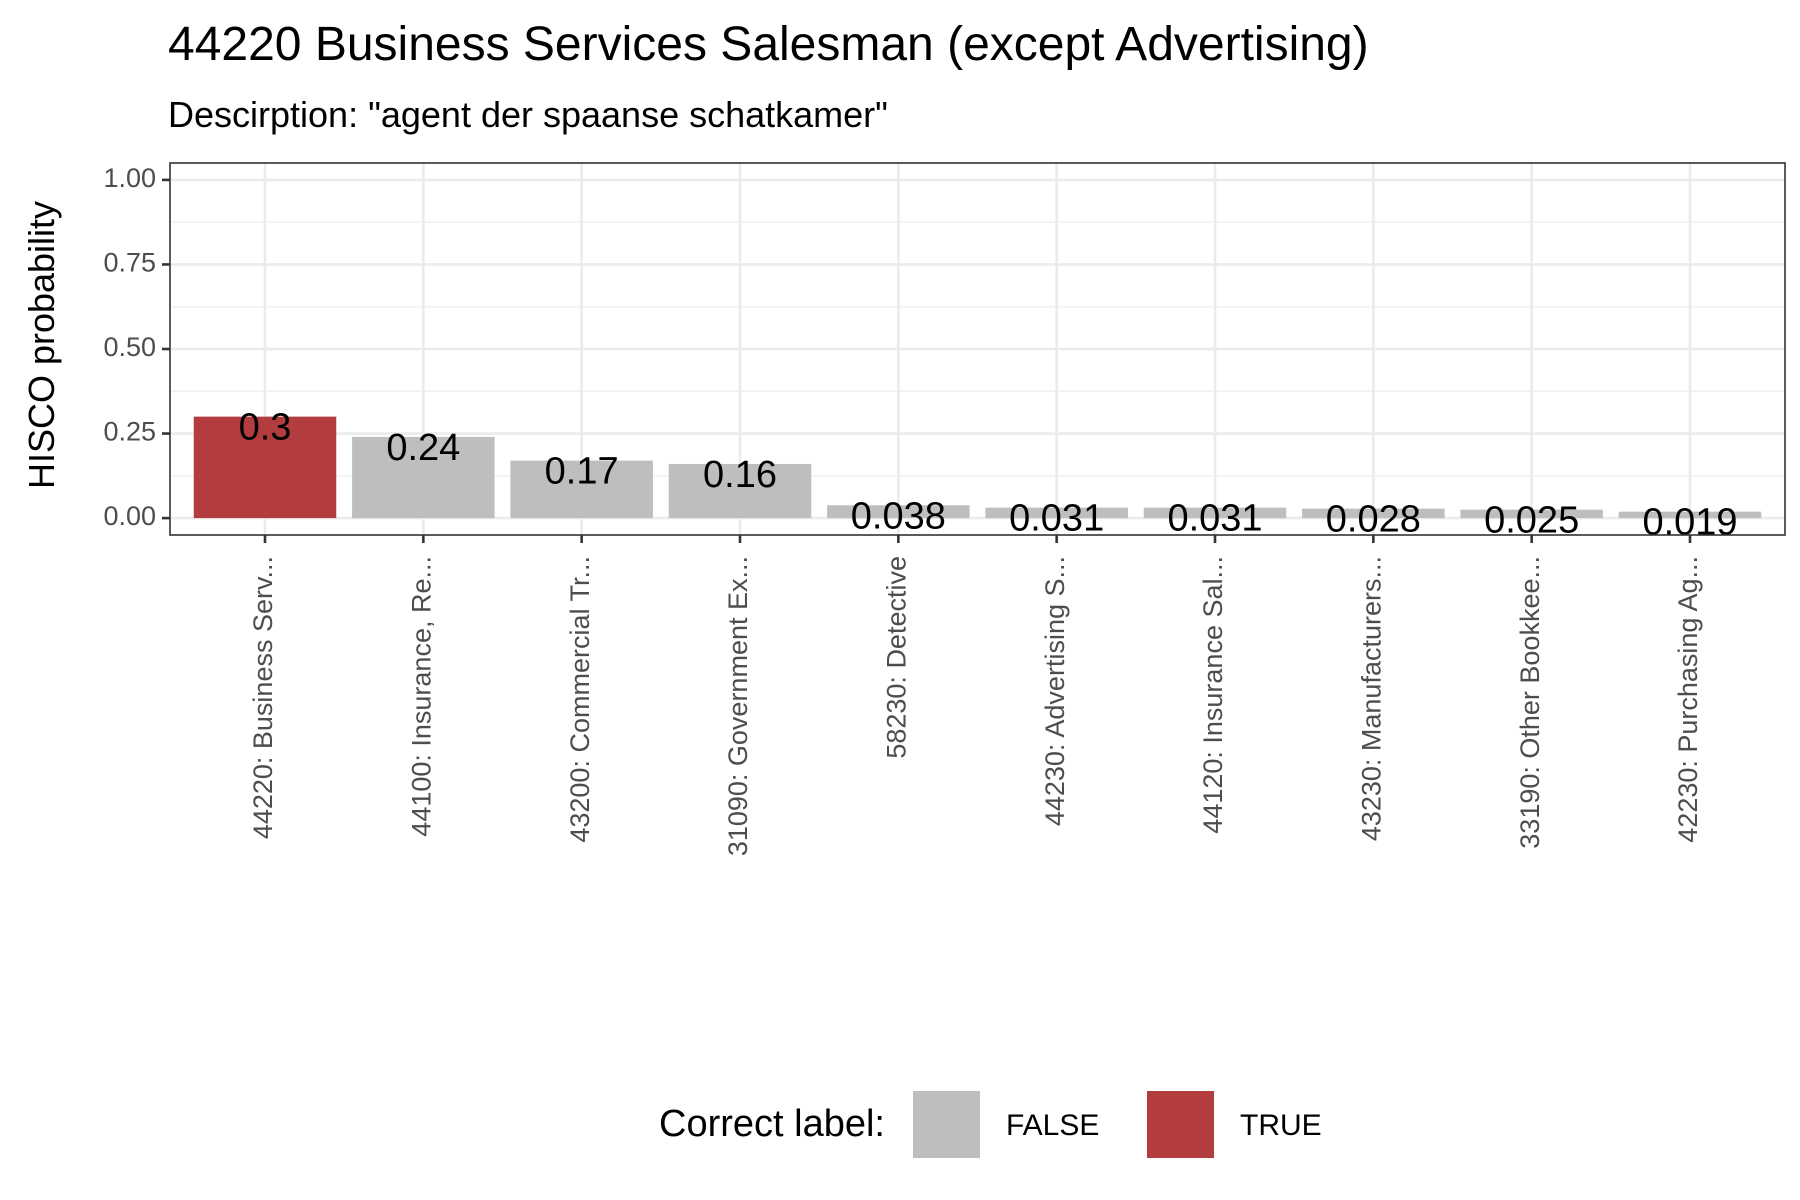  I want to click on data-label: 0.3, so click(265, 428).